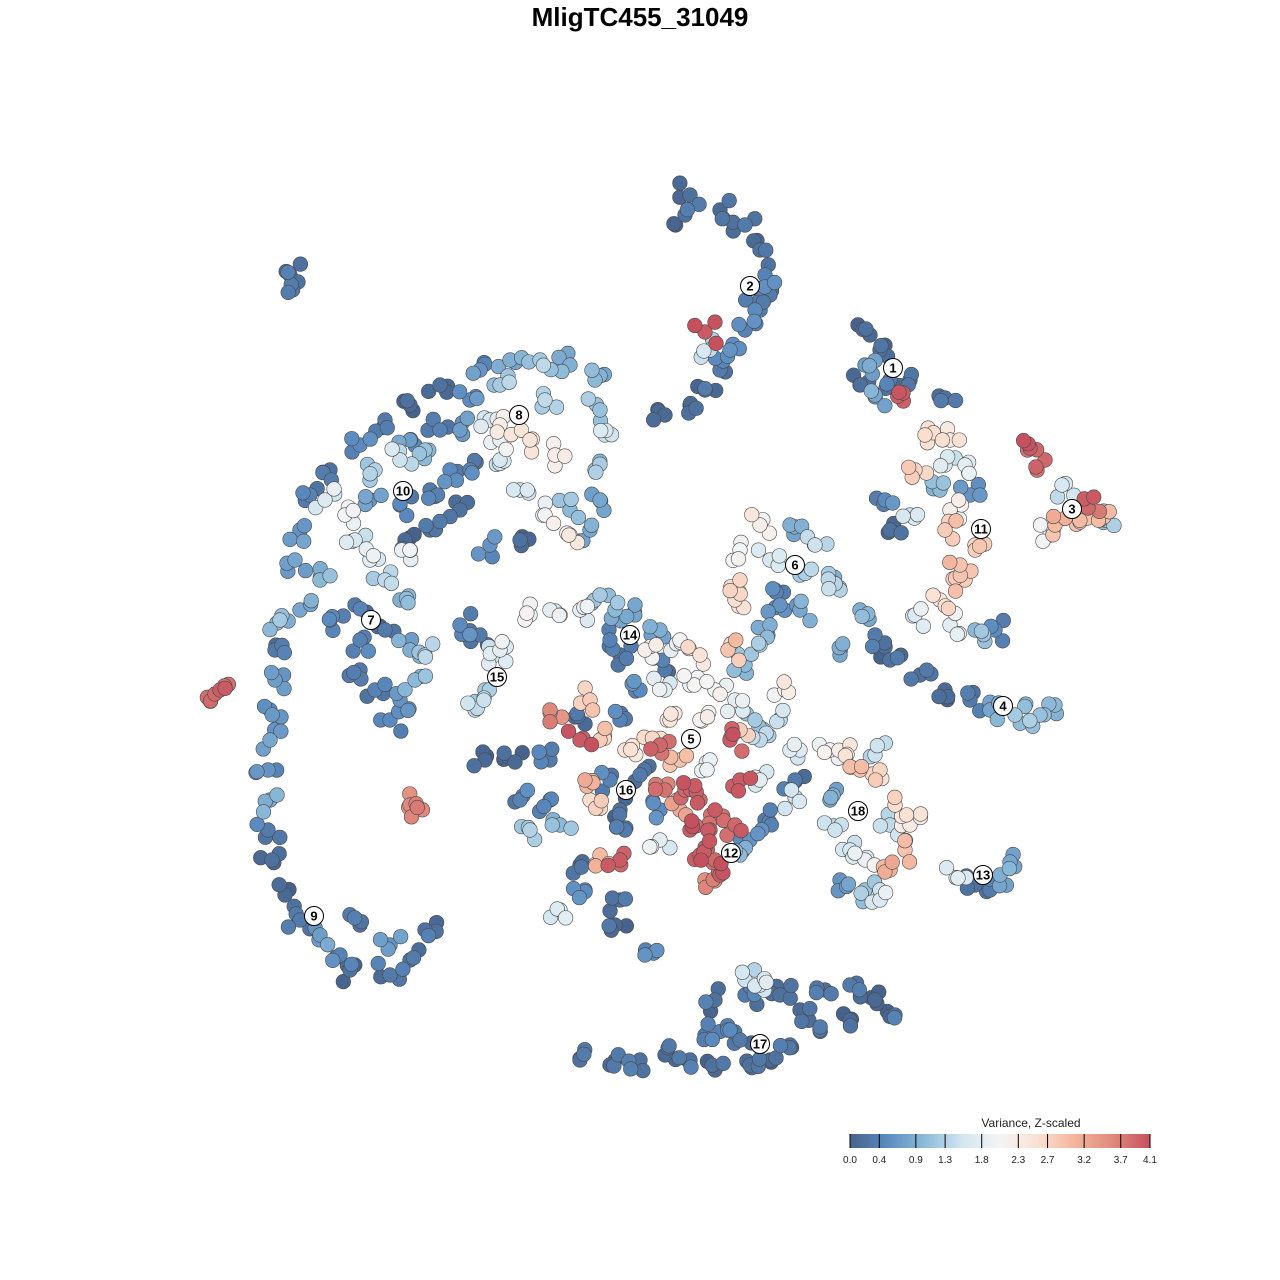 The width and height of the screenshot is (1280, 1280). What do you see at coordinates (518, 415) in the screenshot?
I see `cluster-label-text: 8` at bounding box center [518, 415].